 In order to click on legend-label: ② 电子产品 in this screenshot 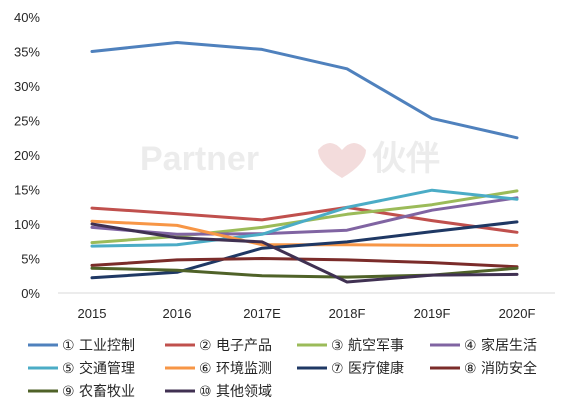, I will do `click(235, 346)`.